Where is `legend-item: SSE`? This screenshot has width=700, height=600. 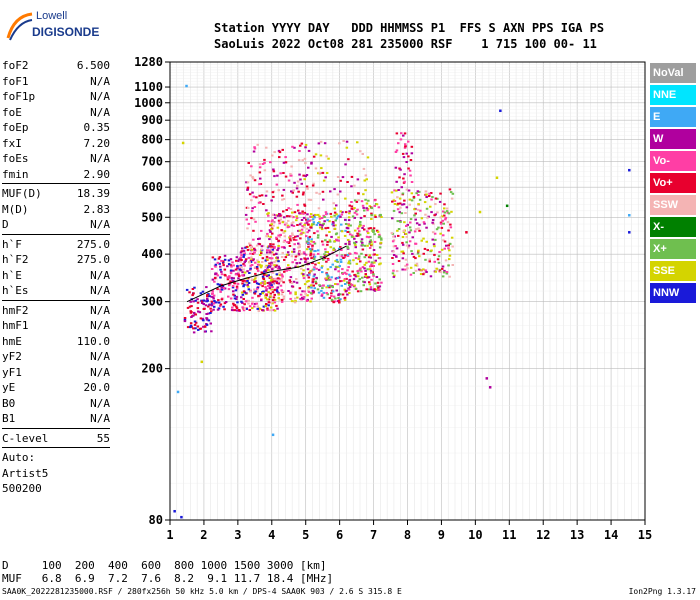 legend-item: SSE is located at coordinates (673, 271).